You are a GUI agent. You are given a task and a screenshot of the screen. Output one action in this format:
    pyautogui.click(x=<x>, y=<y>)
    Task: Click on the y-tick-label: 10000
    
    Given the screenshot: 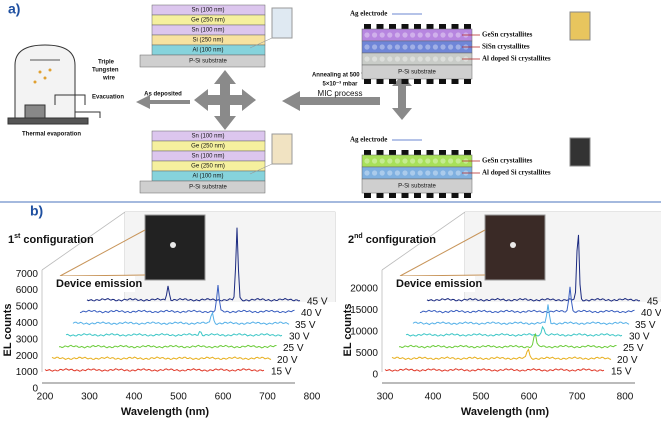 What is the action you would take?
    pyautogui.click(x=364, y=332)
    